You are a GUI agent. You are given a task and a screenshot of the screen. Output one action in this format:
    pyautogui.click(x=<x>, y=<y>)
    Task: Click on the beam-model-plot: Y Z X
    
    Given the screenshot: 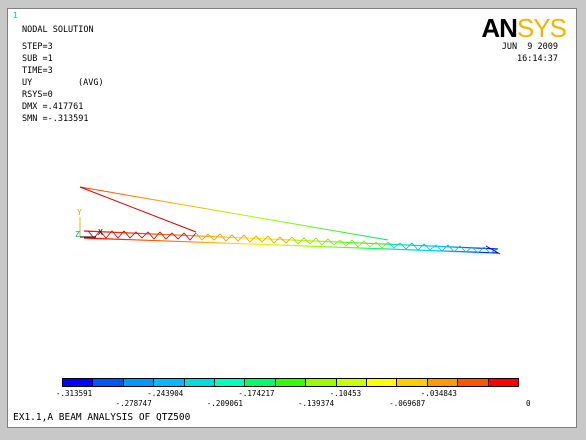 What is the action you would take?
    pyautogui.click(x=288, y=220)
    